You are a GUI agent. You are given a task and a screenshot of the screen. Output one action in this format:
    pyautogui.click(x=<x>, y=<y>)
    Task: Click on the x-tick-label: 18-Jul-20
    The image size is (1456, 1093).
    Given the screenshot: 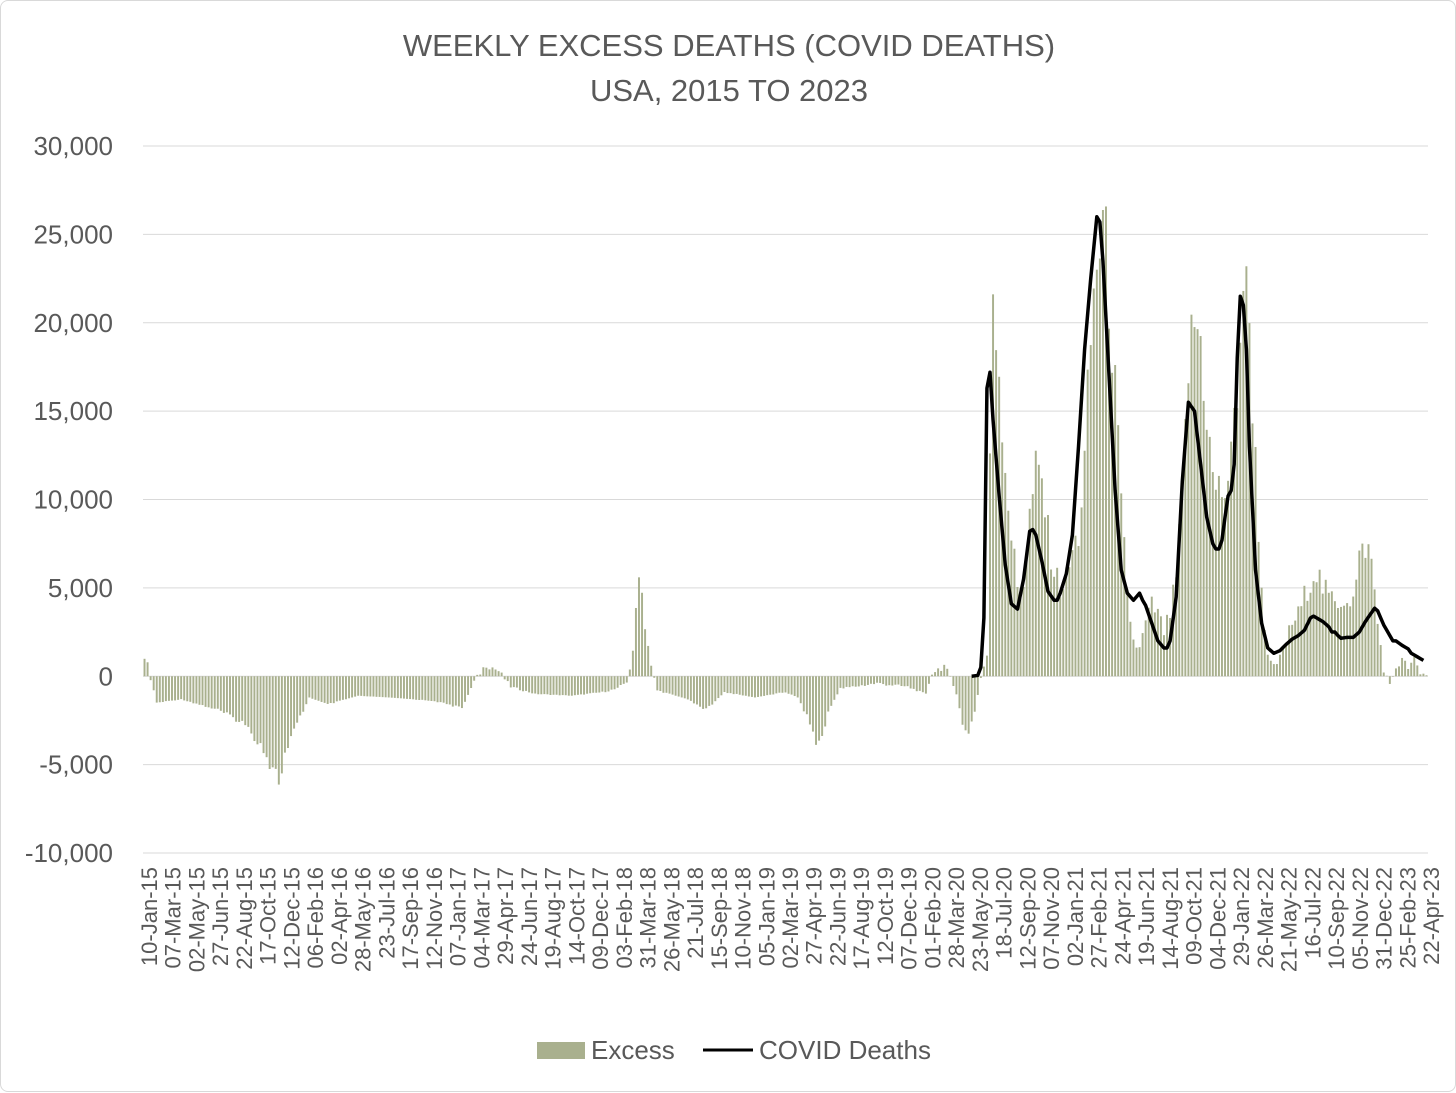 What is the action you would take?
    pyautogui.click(x=1004, y=913)
    